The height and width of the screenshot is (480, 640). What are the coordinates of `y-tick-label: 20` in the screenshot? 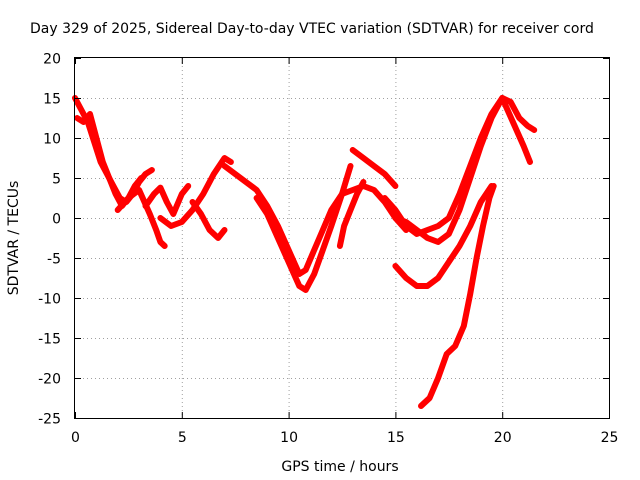 It's located at (52, 60).